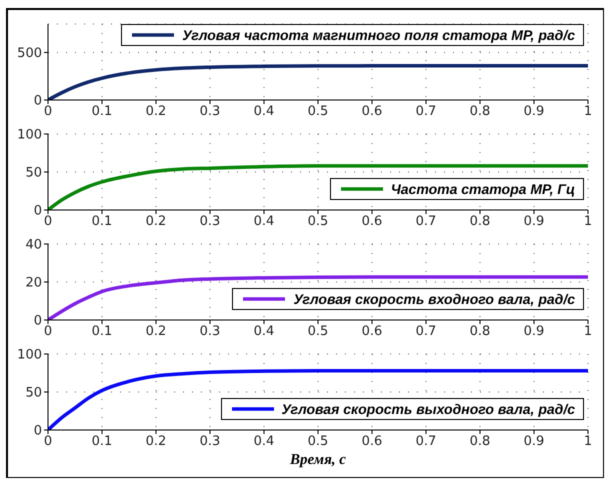 This screenshot has width=612, height=484. I want to click on y-tick-label: 20, so click(33, 283).